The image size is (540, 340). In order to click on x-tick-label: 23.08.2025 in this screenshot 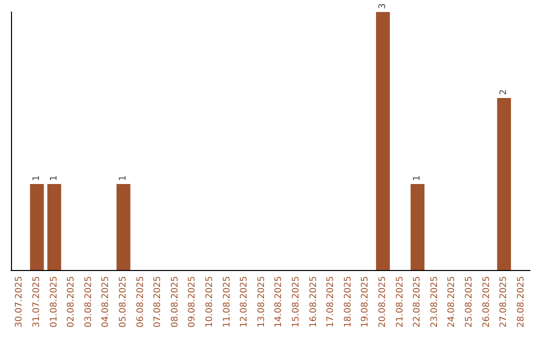, I will do `click(435, 302)`.